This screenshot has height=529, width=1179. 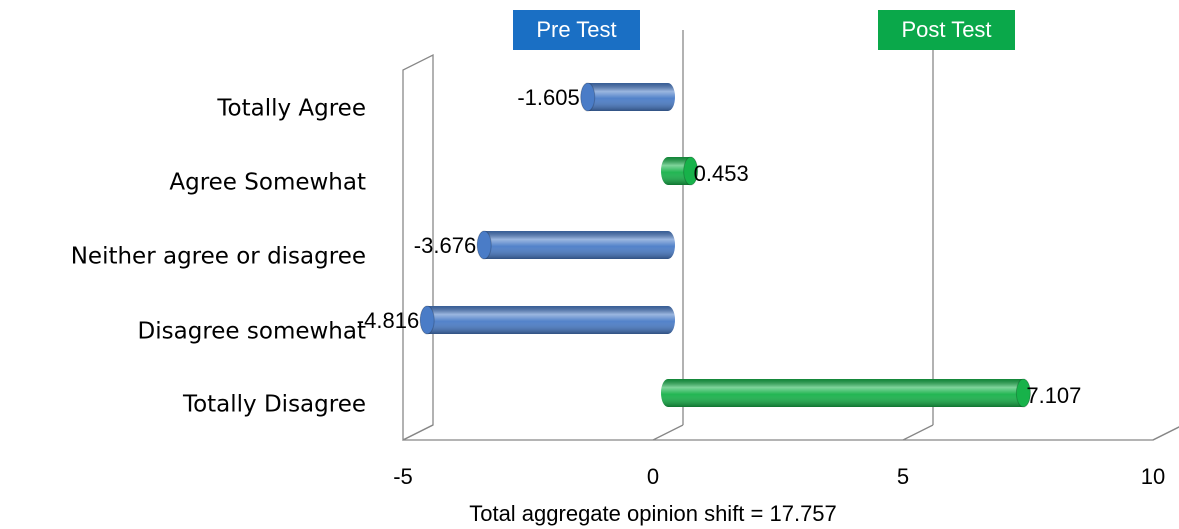 I want to click on legend-label: Pre Test, so click(x=576, y=29).